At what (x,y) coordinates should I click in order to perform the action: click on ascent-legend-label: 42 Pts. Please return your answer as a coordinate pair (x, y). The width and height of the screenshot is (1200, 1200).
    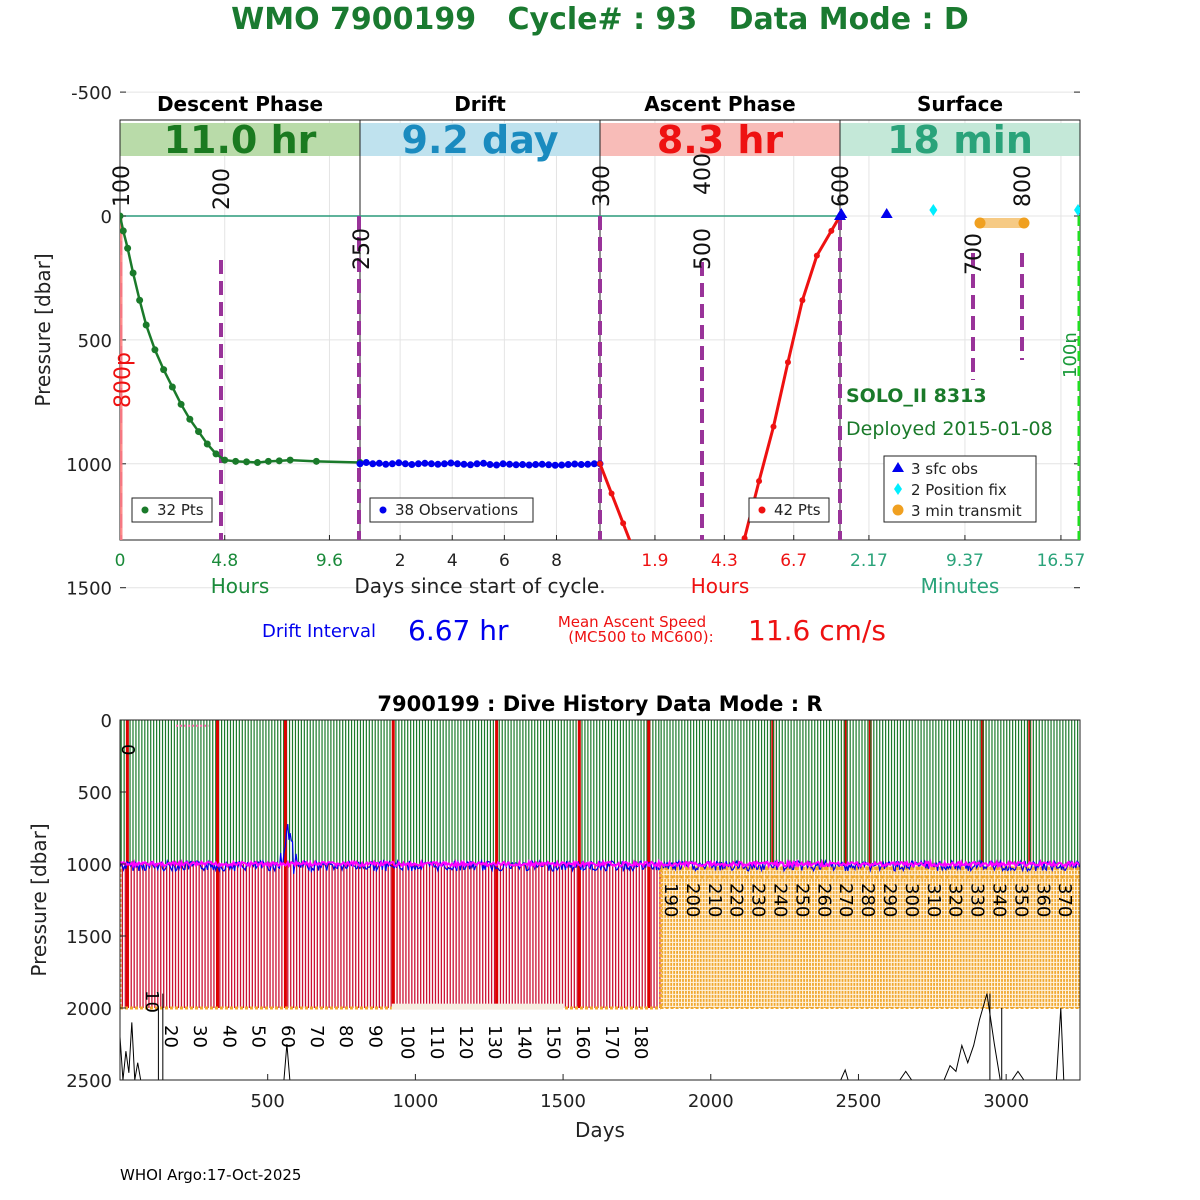
    Looking at the image, I should click on (797, 510).